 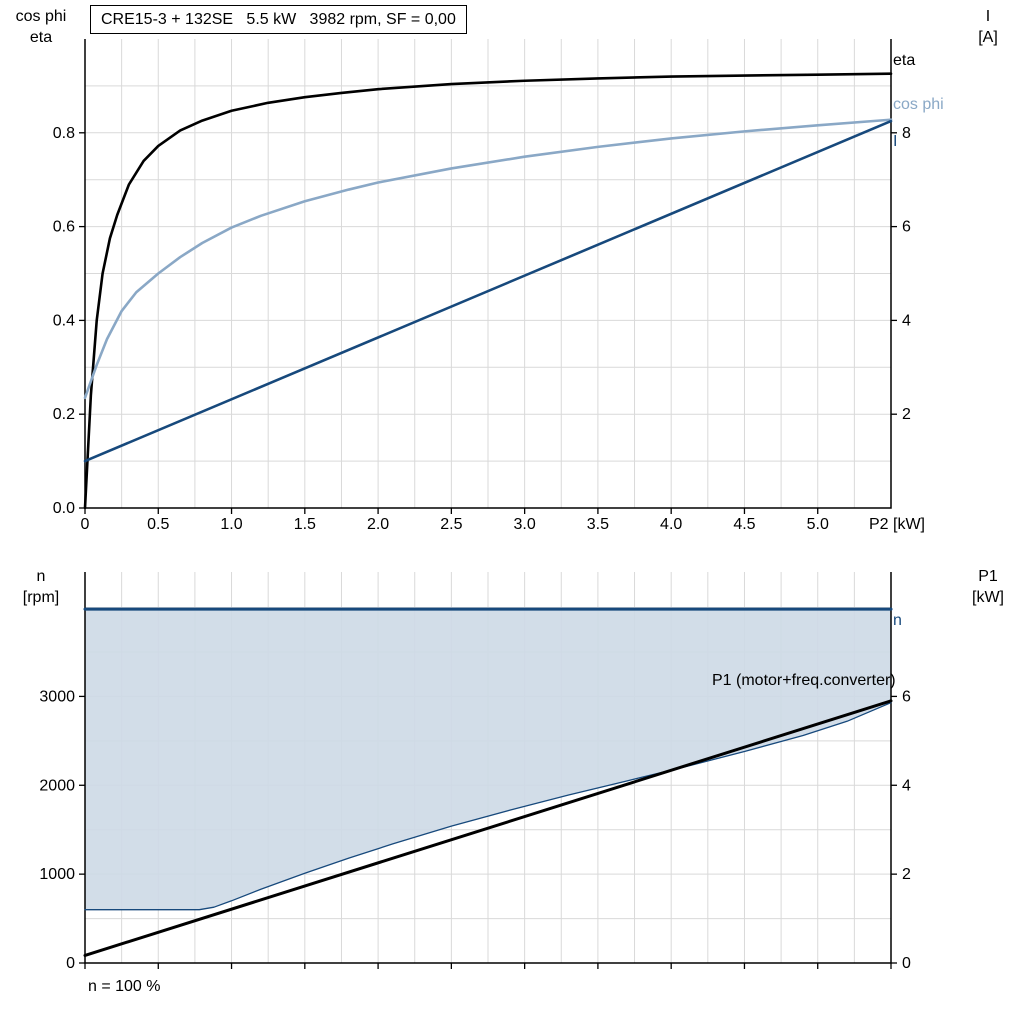 I want to click on x-tick-label: 0.5, so click(x=158, y=524).